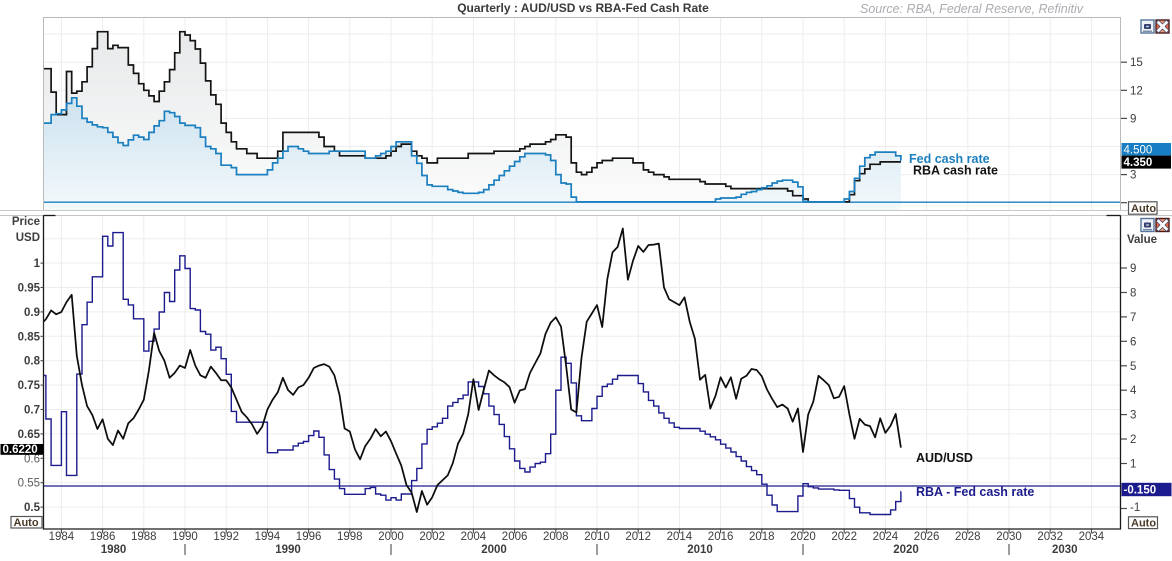  What do you see at coordinates (1136, 91) in the screenshot?
I see `svg-text: 12` at bounding box center [1136, 91].